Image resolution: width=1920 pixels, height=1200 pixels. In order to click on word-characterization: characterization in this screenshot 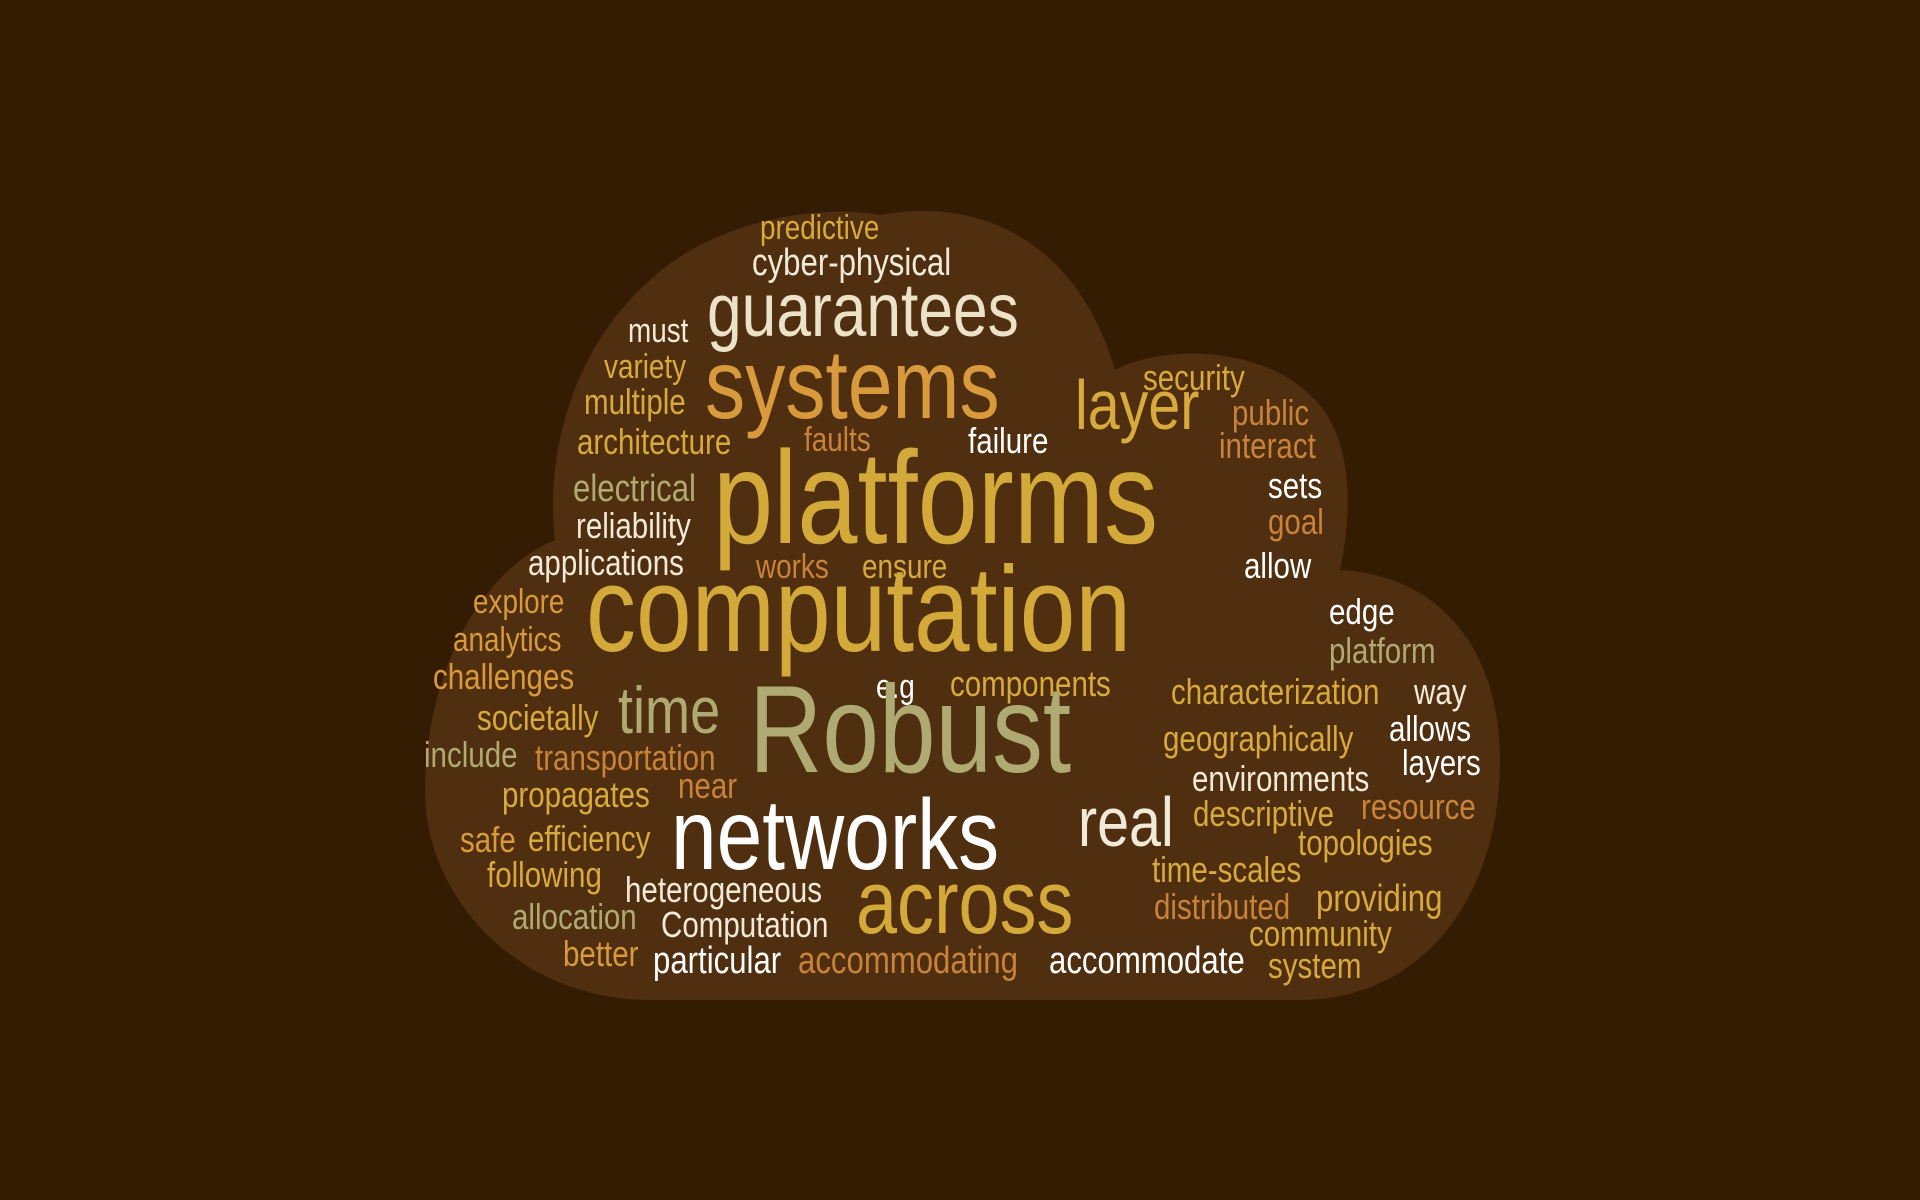, I will do `click(1275, 691)`.